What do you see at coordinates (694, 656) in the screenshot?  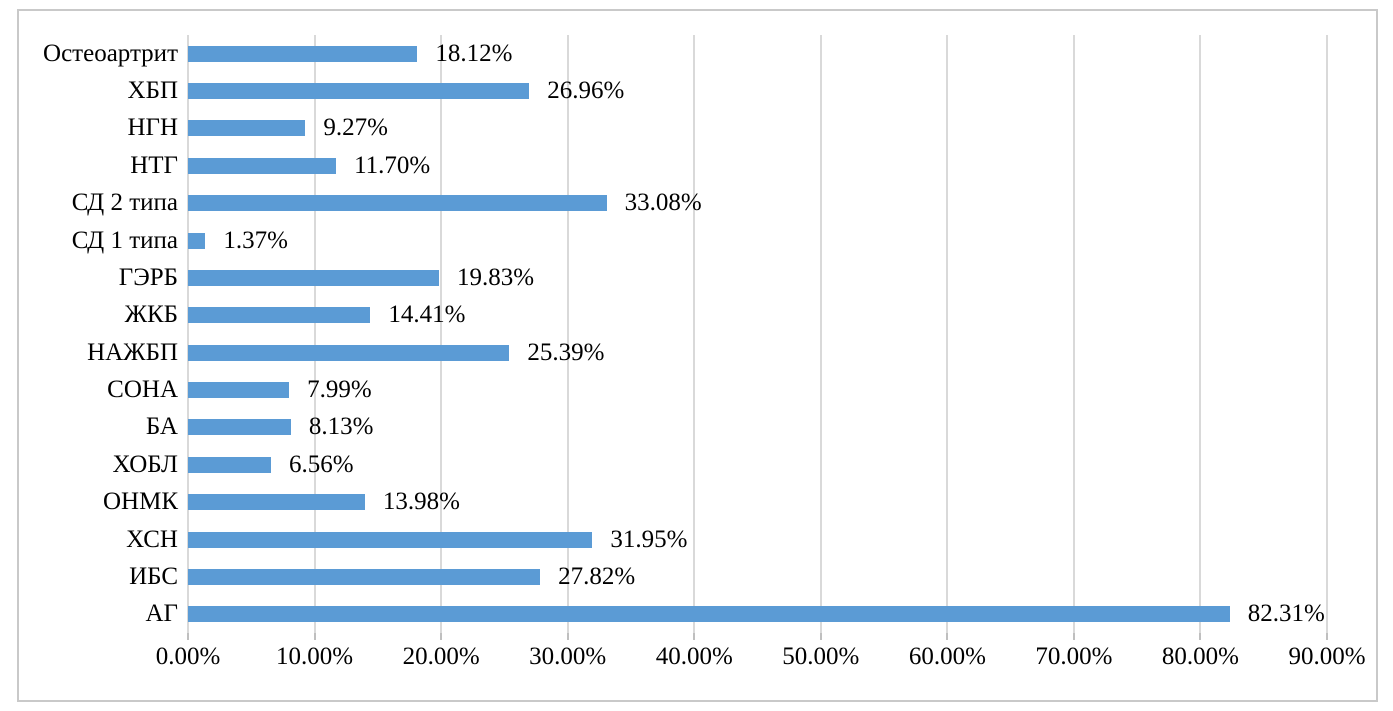 I see `x-axis-tick-label: 40.00%` at bounding box center [694, 656].